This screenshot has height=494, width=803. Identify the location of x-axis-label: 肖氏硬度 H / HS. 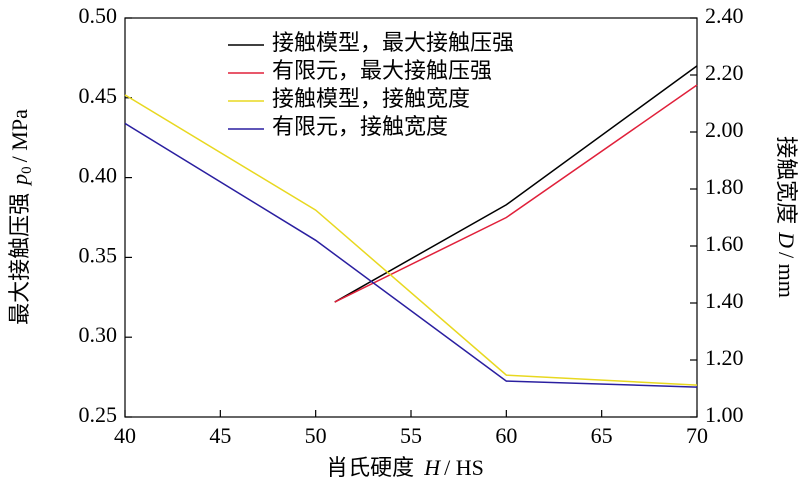
(405, 467).